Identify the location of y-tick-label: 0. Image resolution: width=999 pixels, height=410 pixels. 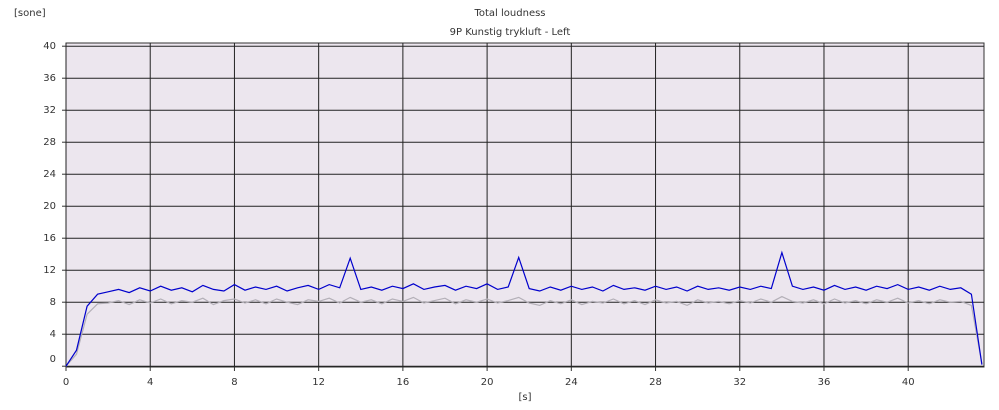
(53, 359).